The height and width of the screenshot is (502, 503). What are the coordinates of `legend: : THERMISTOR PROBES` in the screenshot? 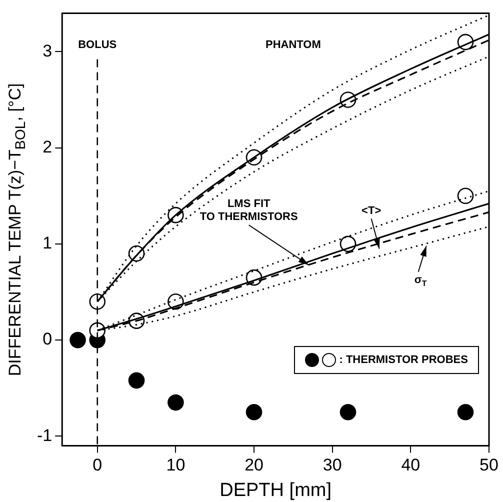 It's located at (386, 360).